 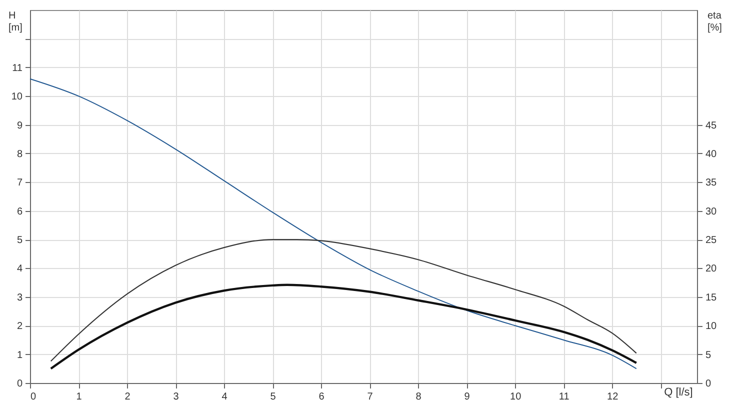 I want to click on y-tick-label: 10, so click(x=17, y=97).